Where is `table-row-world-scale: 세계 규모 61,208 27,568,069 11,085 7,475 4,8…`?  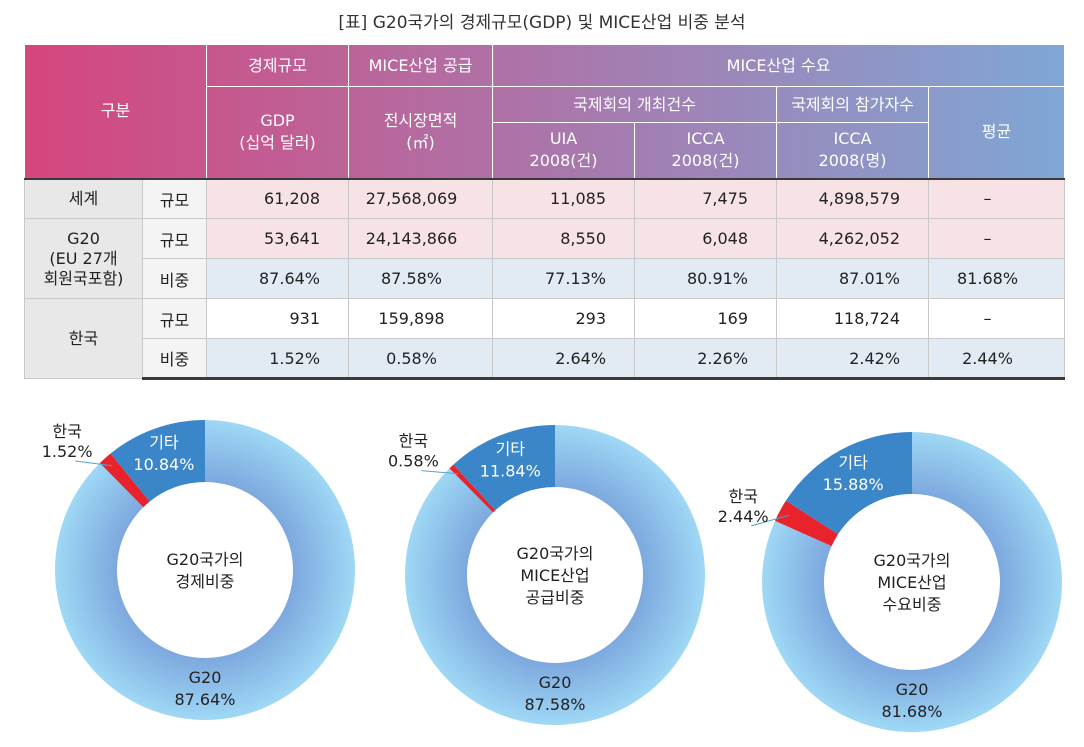
table-row-world-scale: 세계 규모 61,208 27,568,069 11,085 7,475 4,8… is located at coordinates (545, 198).